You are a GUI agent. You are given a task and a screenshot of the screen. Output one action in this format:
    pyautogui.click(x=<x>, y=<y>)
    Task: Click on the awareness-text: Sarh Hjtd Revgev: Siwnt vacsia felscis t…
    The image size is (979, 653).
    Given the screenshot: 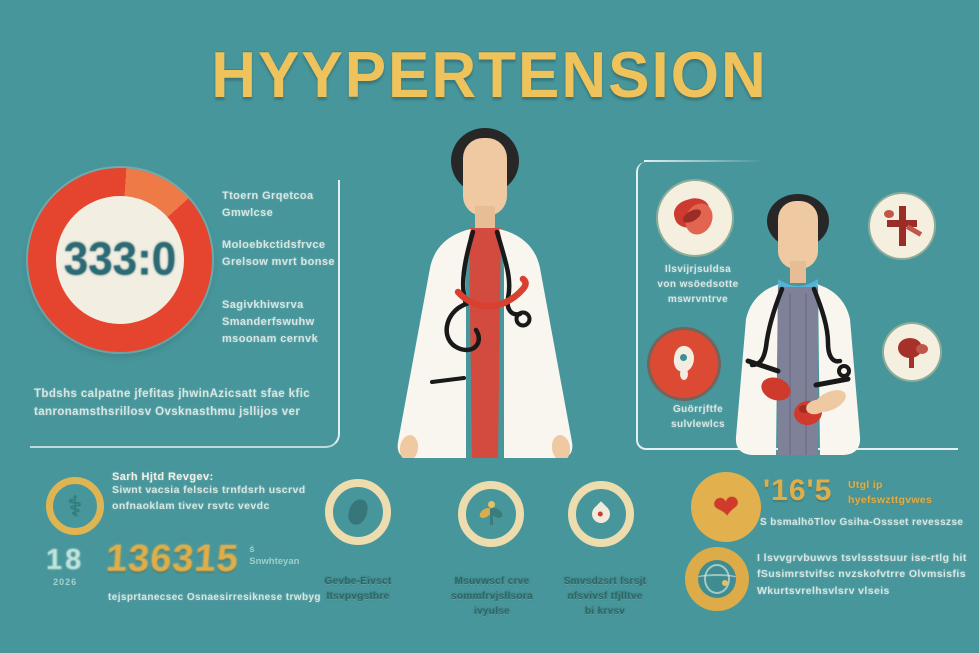 What is the action you would take?
    pyautogui.click(x=217, y=493)
    